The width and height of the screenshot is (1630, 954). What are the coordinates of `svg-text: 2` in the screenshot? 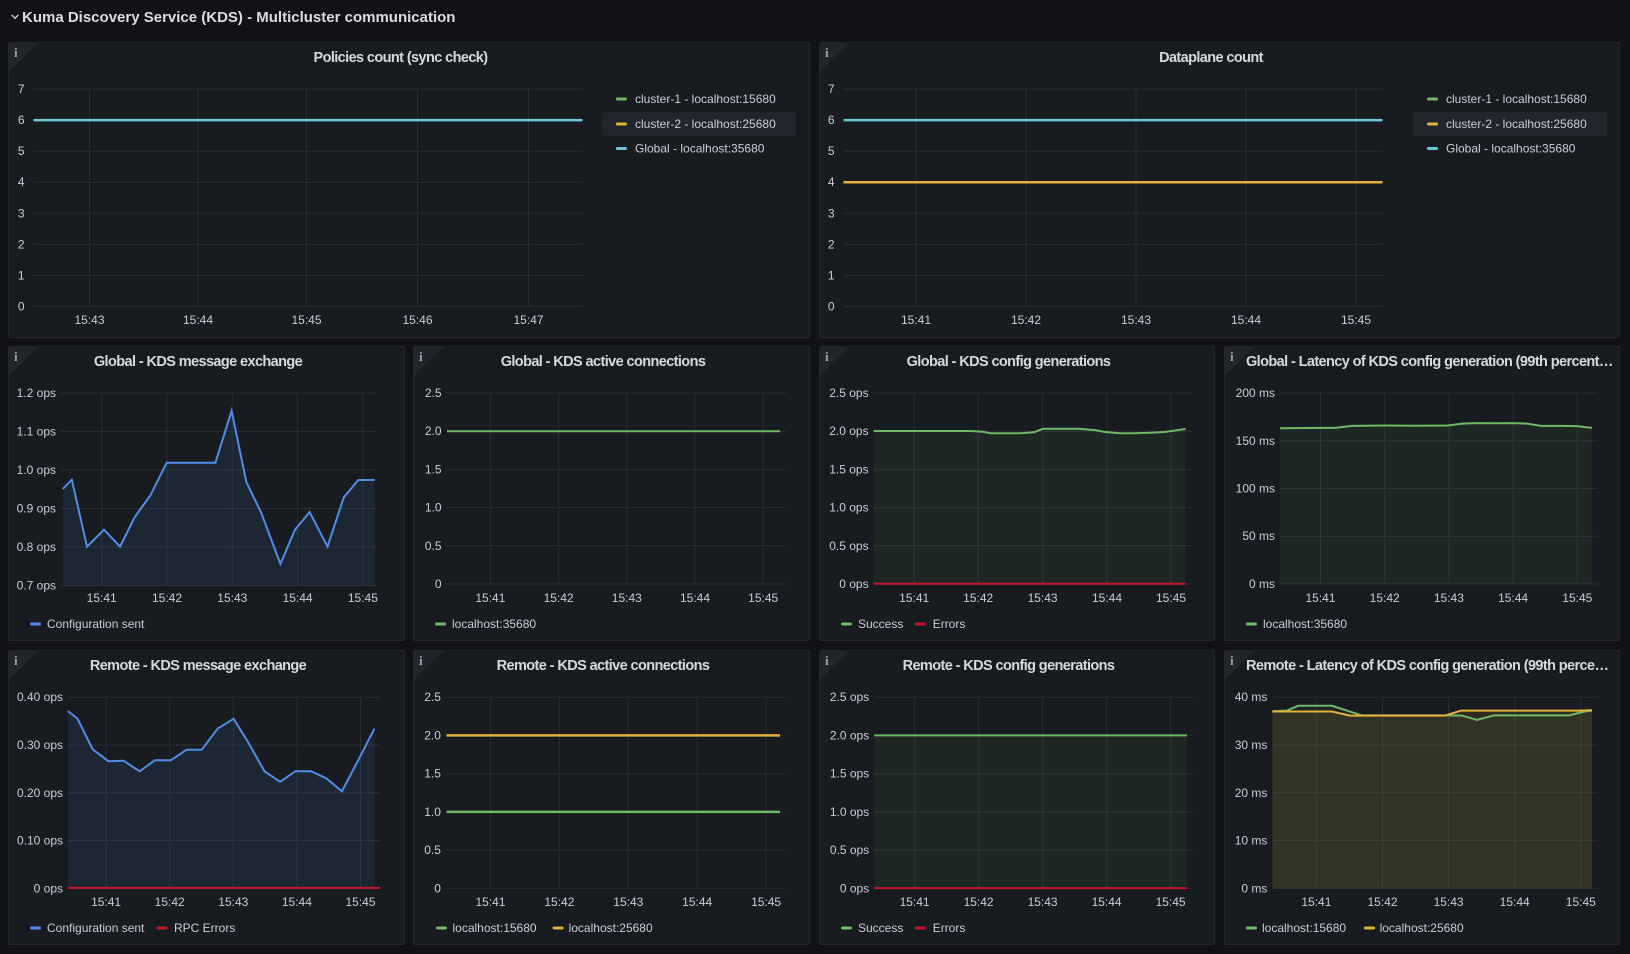 It's located at (21, 244).